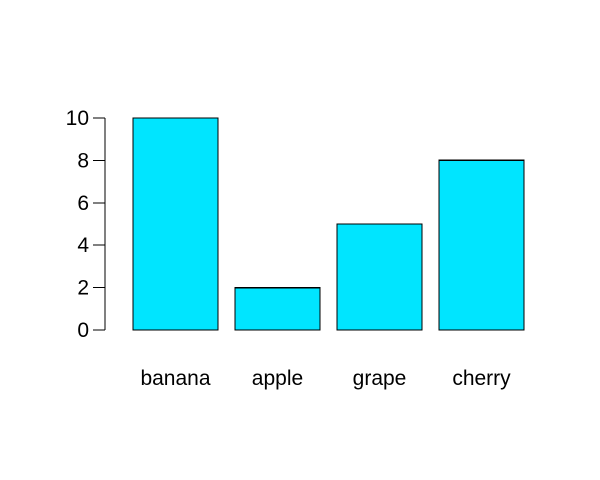  Describe the element at coordinates (481, 245) in the screenshot. I see `bar-cherry` at that location.